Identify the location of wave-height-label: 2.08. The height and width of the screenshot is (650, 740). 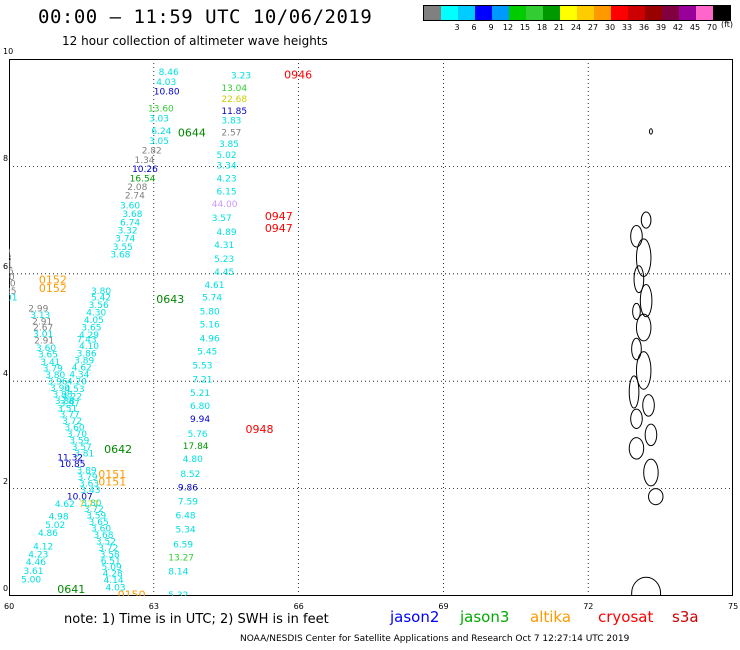
(137, 188).